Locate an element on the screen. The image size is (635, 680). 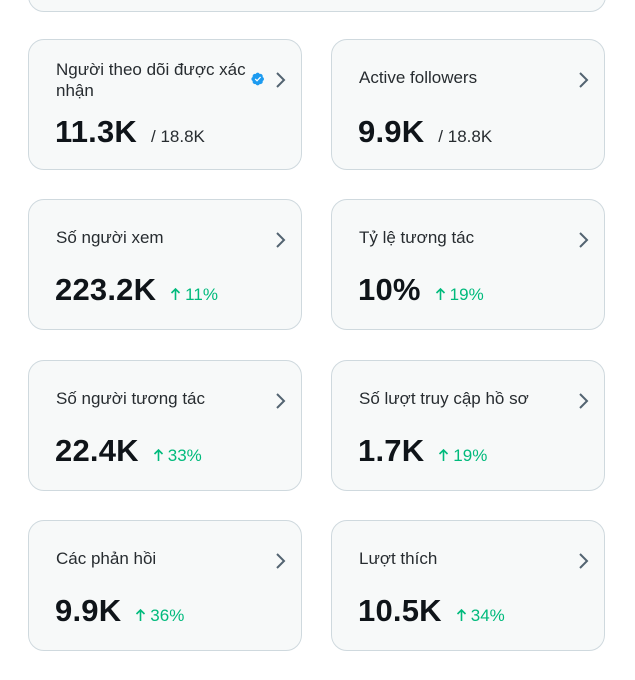
metric-delta-value: 33% is located at coordinates (184, 455).